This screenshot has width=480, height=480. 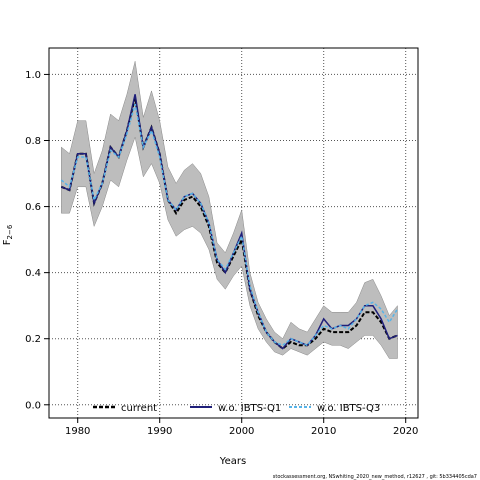 What do you see at coordinates (37, 240) in the screenshot?
I see `y-axis: 0.0 0.2 0.4 0.6 0.8 1.0` at bounding box center [37, 240].